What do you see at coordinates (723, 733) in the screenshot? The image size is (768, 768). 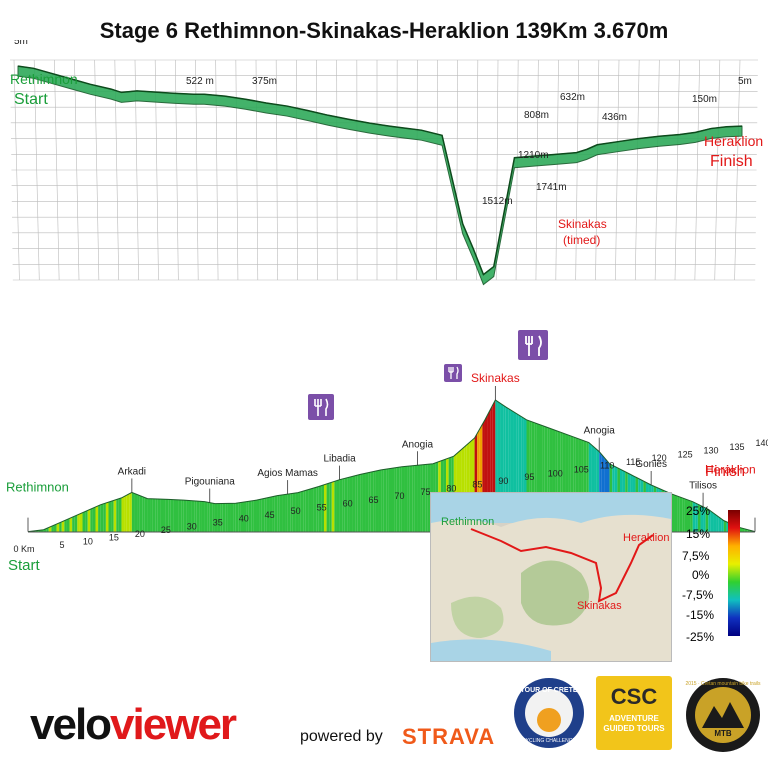 I see `badge3-title: MTB` at bounding box center [723, 733].